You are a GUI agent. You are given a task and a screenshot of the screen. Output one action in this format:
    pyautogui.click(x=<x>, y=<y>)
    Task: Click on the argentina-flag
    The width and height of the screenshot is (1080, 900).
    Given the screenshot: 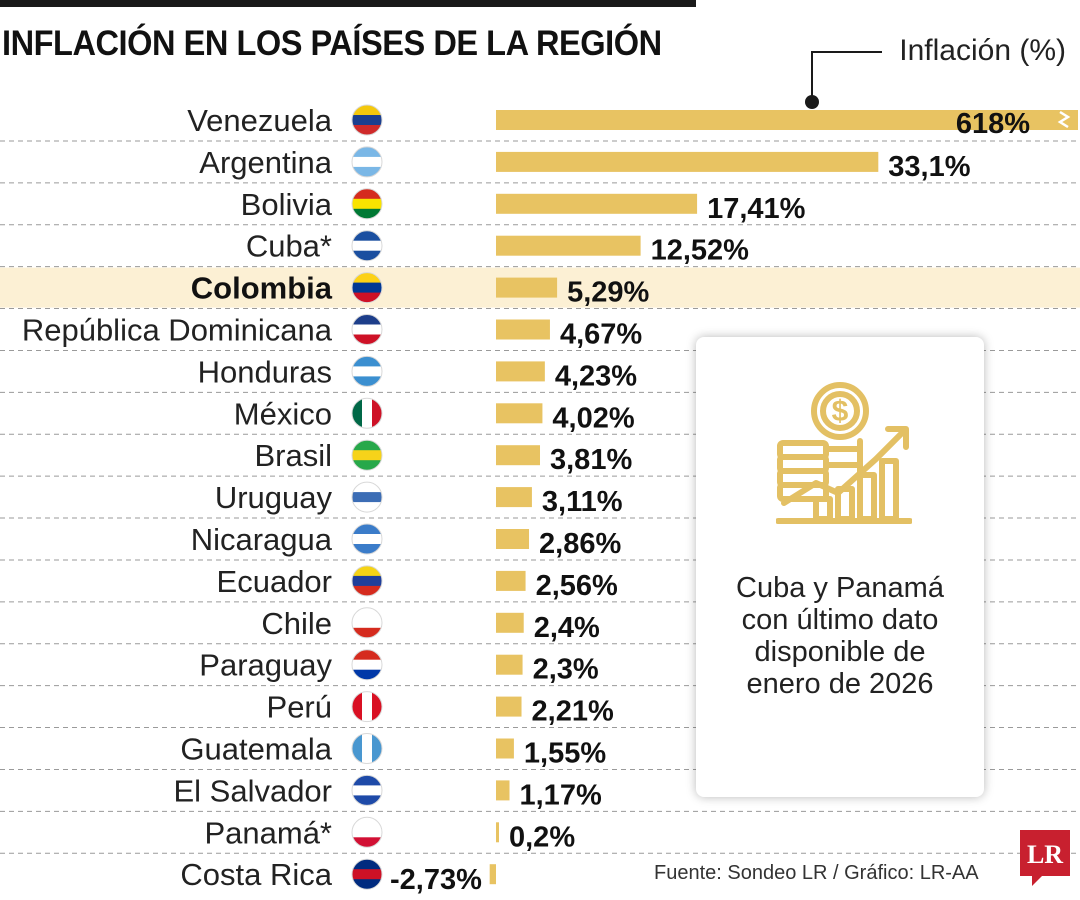 What is the action you would take?
    pyautogui.click(x=367, y=161)
    